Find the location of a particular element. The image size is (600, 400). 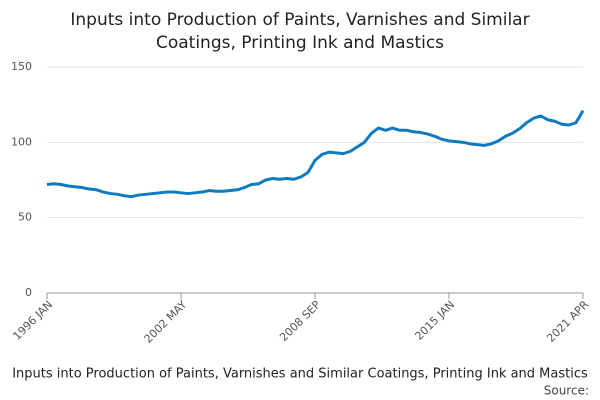

y-tick-label: 0 is located at coordinates (28, 292).